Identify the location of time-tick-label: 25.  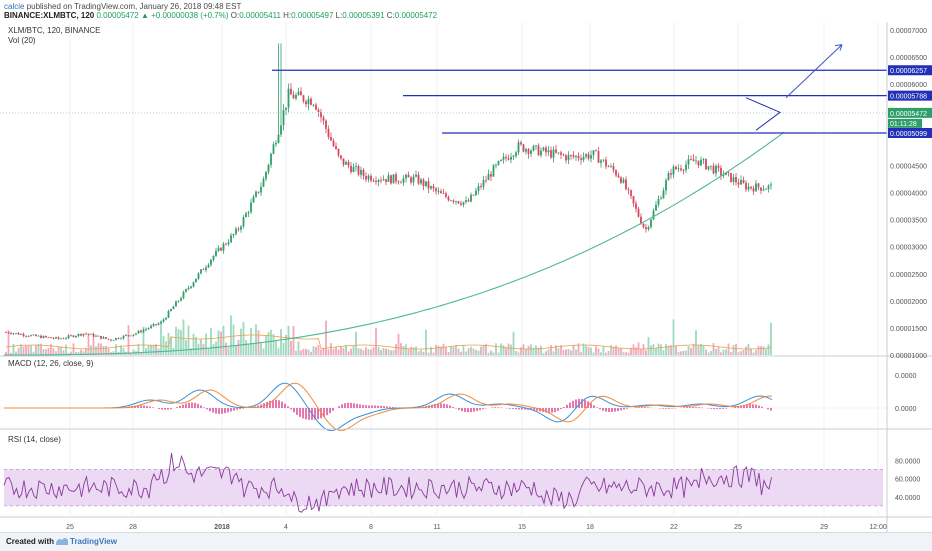
(738, 527).